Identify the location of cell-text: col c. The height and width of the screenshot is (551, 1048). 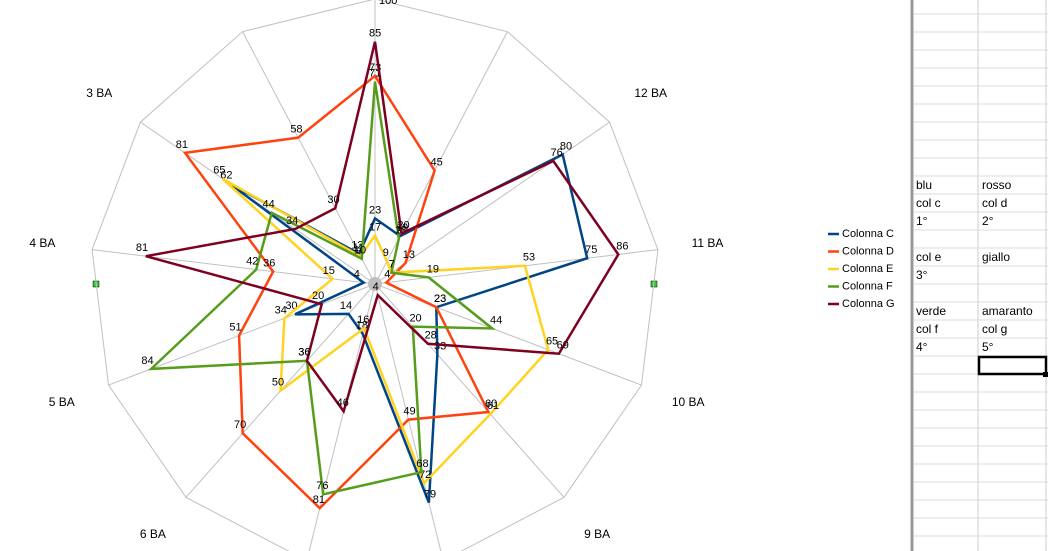
(928, 203).